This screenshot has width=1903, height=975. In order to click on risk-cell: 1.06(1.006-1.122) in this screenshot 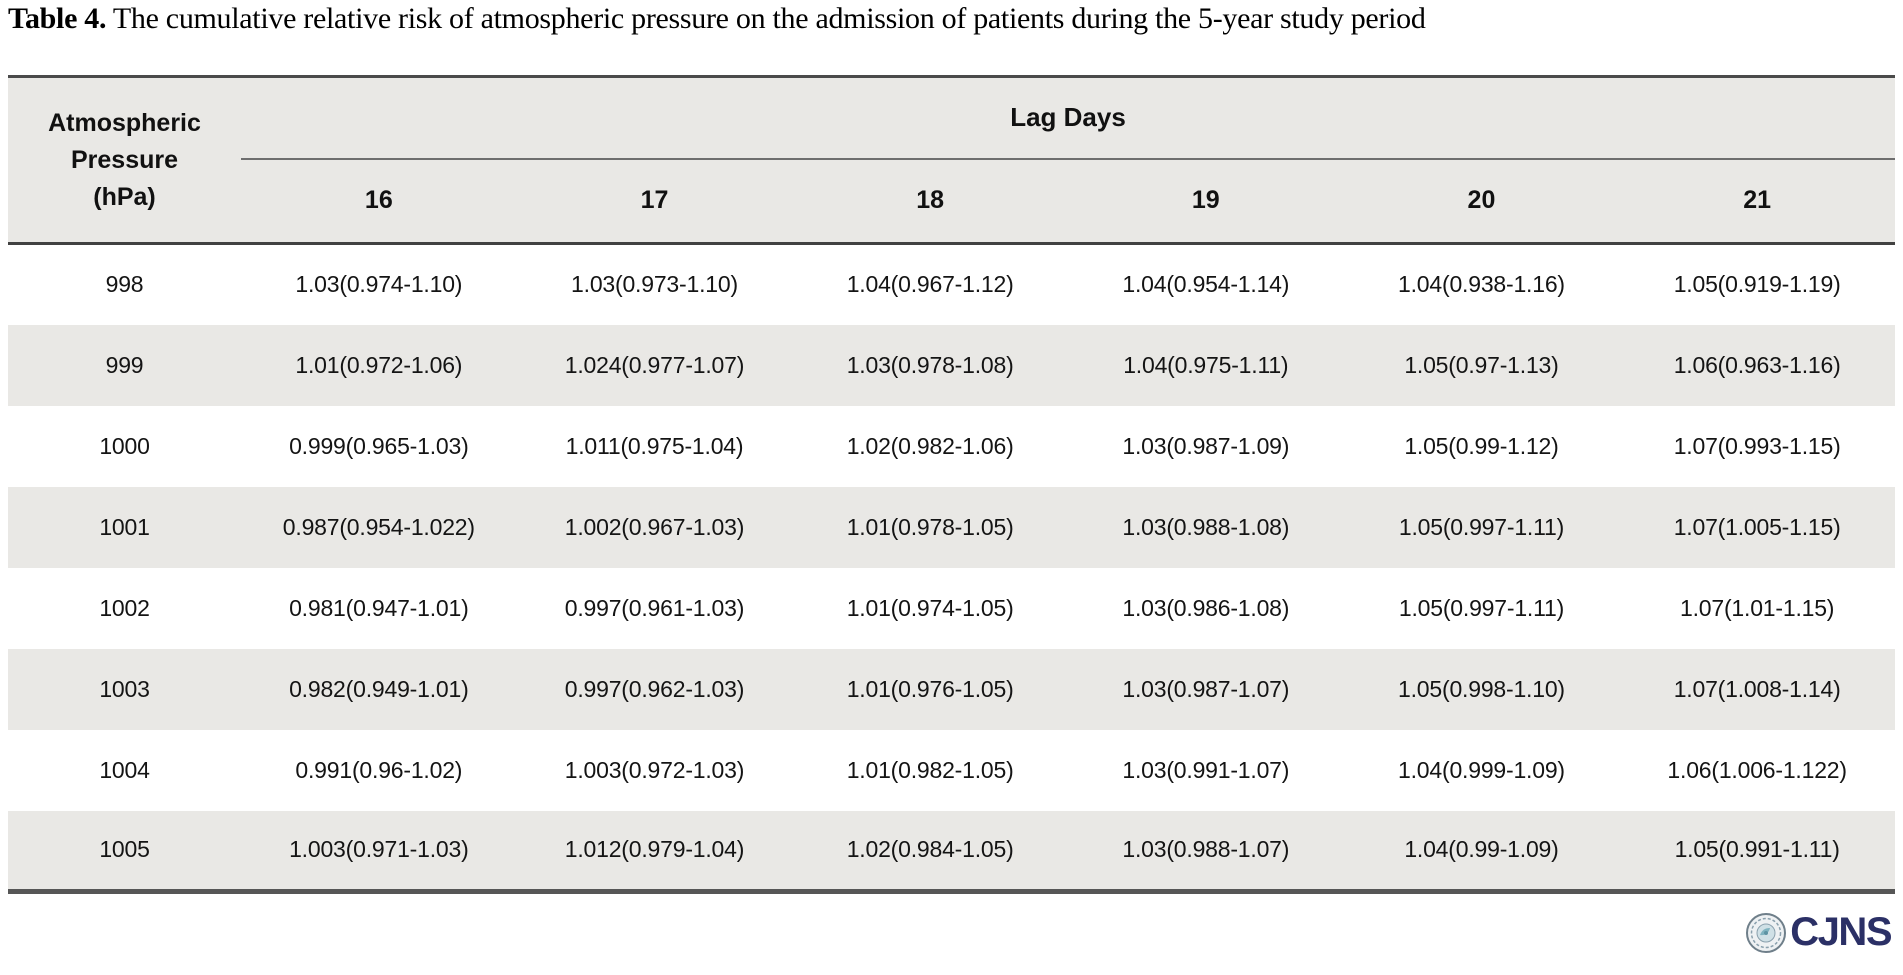, I will do `click(1757, 769)`.